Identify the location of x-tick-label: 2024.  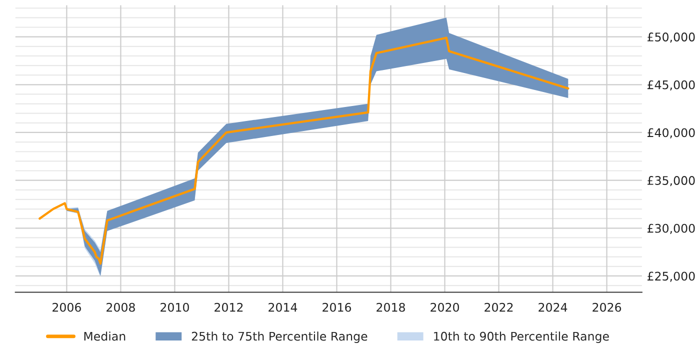
(553, 307).